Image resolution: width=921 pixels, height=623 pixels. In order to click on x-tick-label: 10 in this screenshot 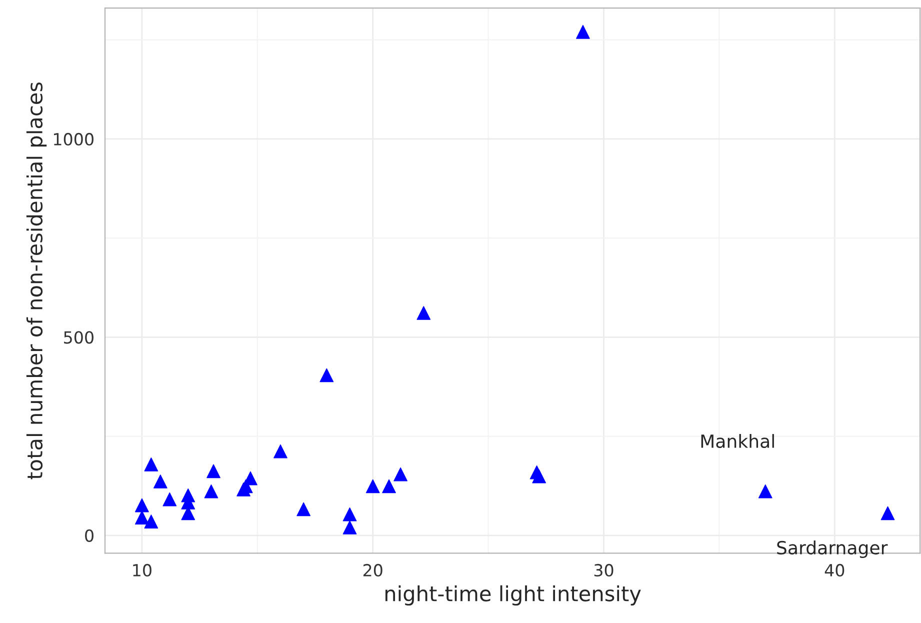, I will do `click(142, 570)`.